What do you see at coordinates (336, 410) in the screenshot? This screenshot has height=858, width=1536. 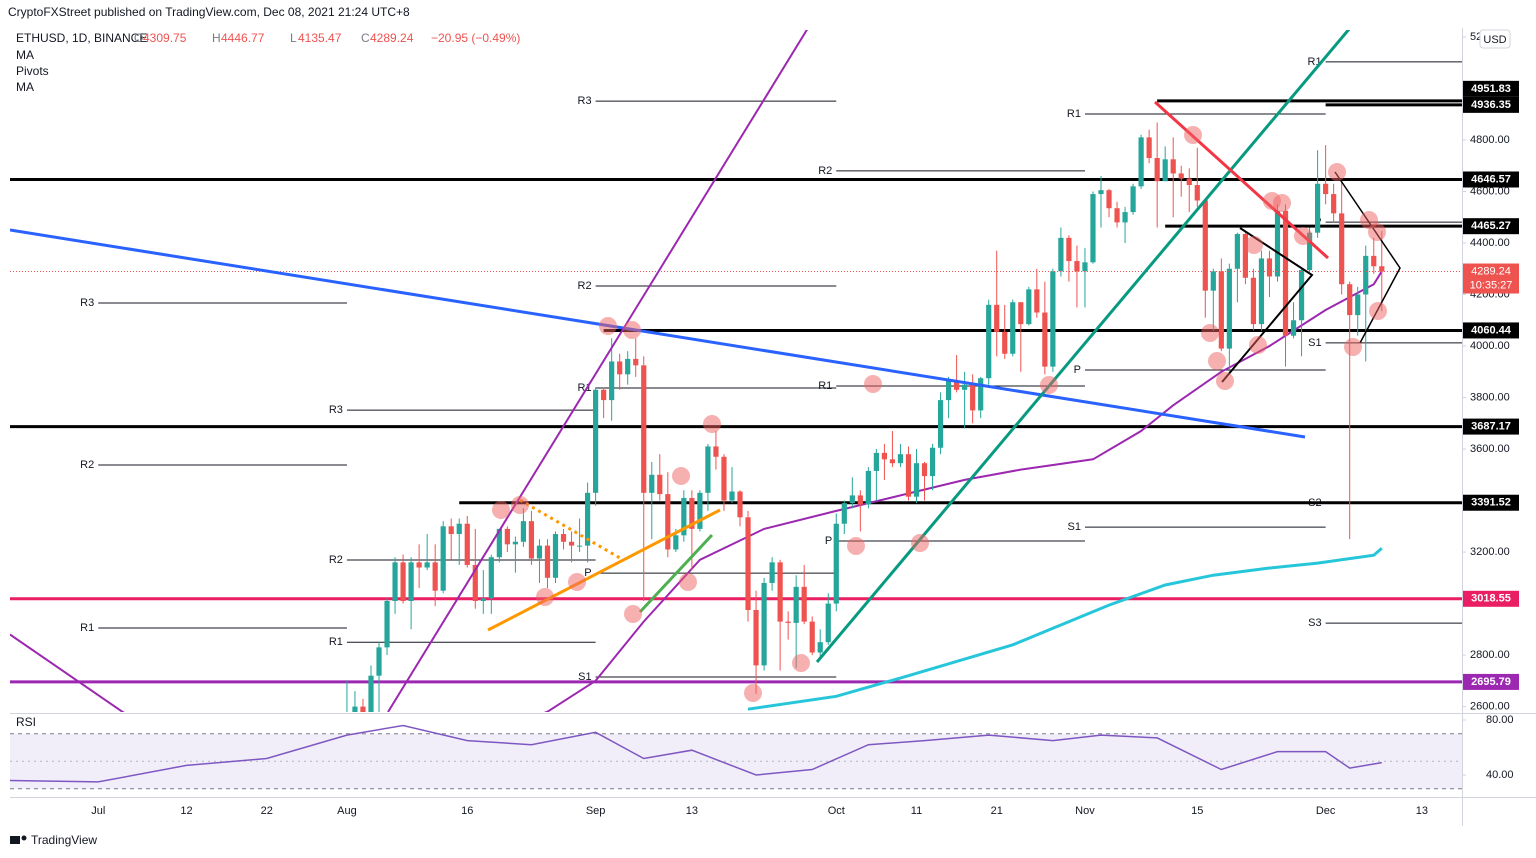 I see `pivot-label: R3` at bounding box center [336, 410].